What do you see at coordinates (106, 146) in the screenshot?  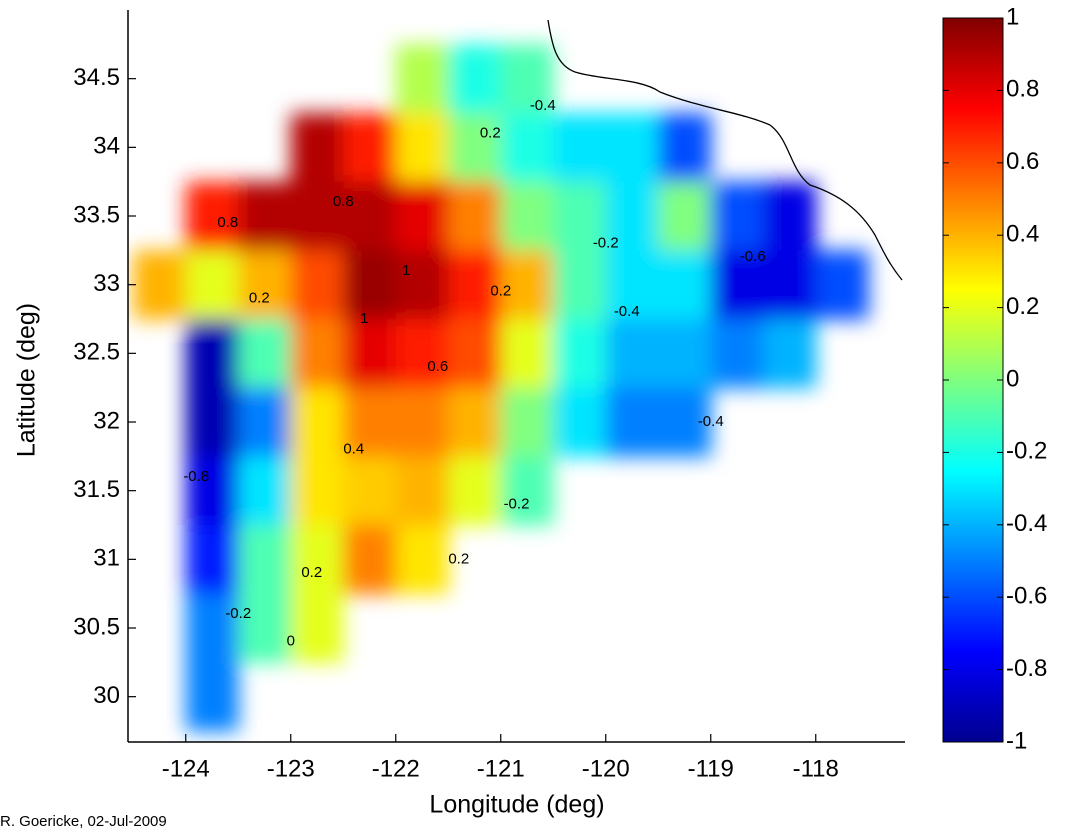 I see `y-tick-label: 34` at bounding box center [106, 146].